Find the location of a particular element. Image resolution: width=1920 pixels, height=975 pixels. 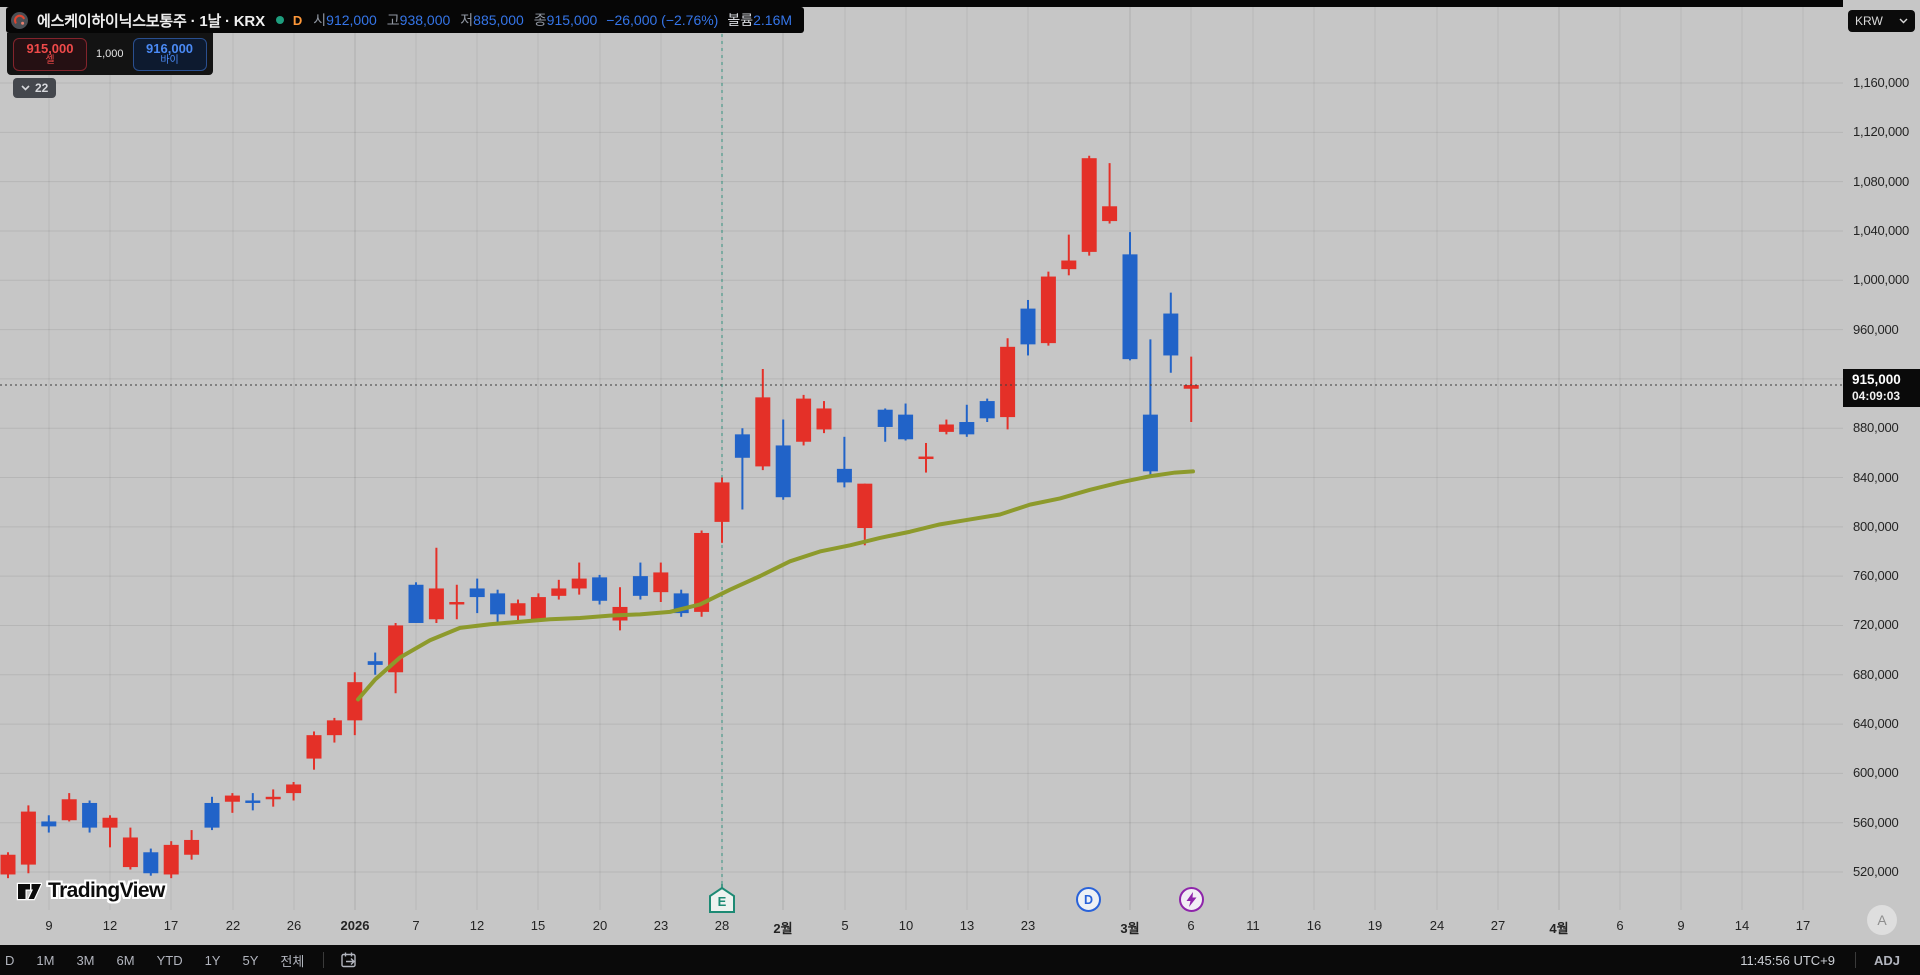

buy-button: 916,000 바이 is located at coordinates (169, 54).